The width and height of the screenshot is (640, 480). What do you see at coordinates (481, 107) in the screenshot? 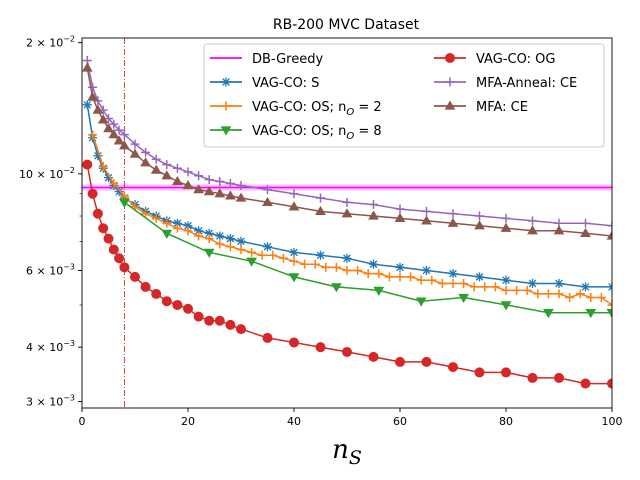
I see `legend-entry-6: MFA: CE` at bounding box center [481, 107].